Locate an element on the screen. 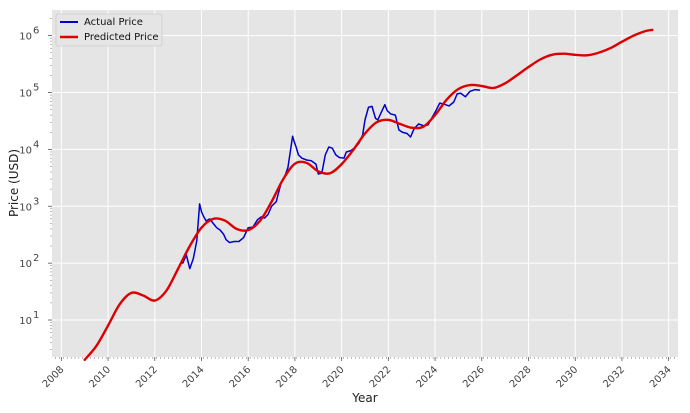  legend-label-actual: Actual Price is located at coordinates (113, 22).